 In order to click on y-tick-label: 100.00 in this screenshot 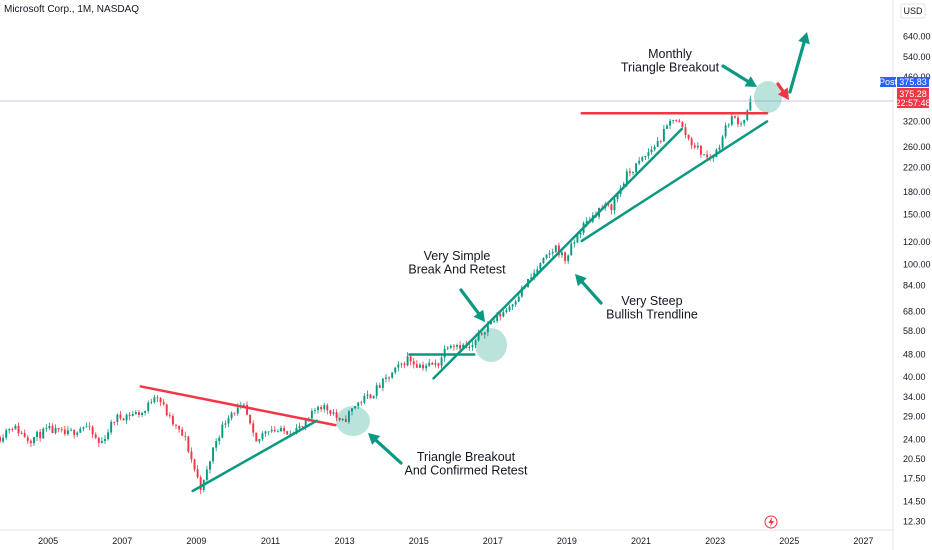, I will do `click(917, 264)`.